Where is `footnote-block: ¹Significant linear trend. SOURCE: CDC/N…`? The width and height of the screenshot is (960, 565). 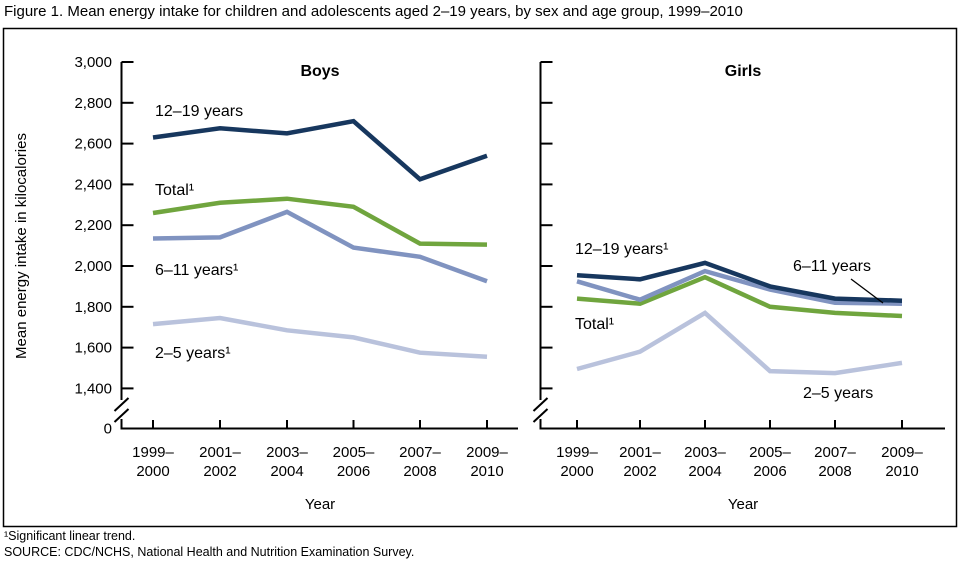
footnote-block: ¹Significant linear trend. SOURCE: CDC/N… is located at coordinates (209, 544).